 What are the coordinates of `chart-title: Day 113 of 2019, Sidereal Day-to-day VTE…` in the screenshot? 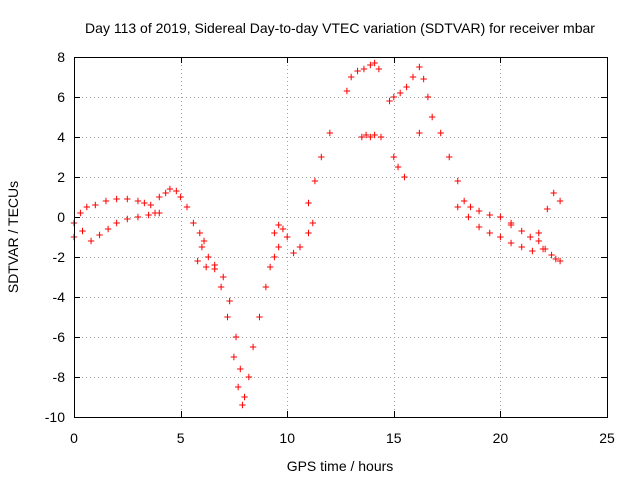 It's located at (340, 28).